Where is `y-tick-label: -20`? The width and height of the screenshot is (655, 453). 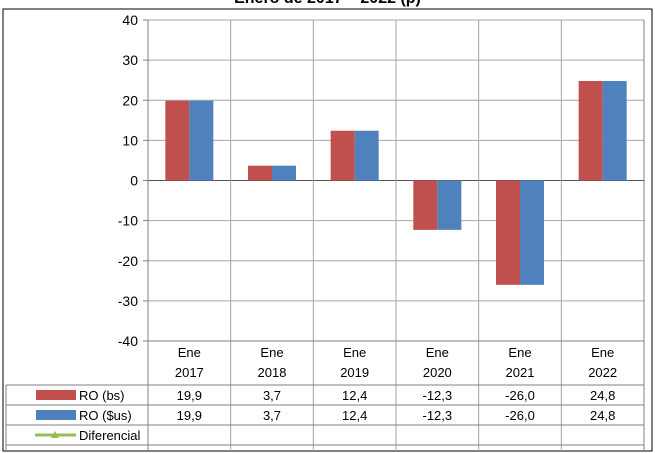
y-tick-label: -20 is located at coordinates (128, 261).